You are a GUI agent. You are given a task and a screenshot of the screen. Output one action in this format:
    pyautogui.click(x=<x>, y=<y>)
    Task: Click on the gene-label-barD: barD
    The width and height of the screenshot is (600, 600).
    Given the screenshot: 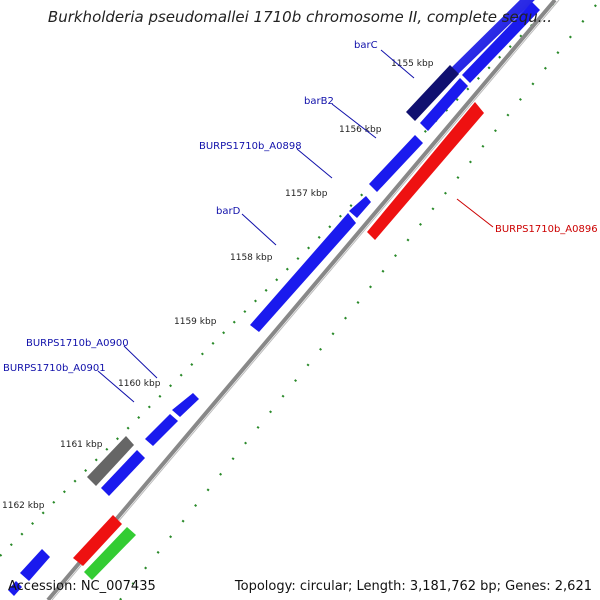 What is the action you would take?
    pyautogui.click(x=228, y=211)
    